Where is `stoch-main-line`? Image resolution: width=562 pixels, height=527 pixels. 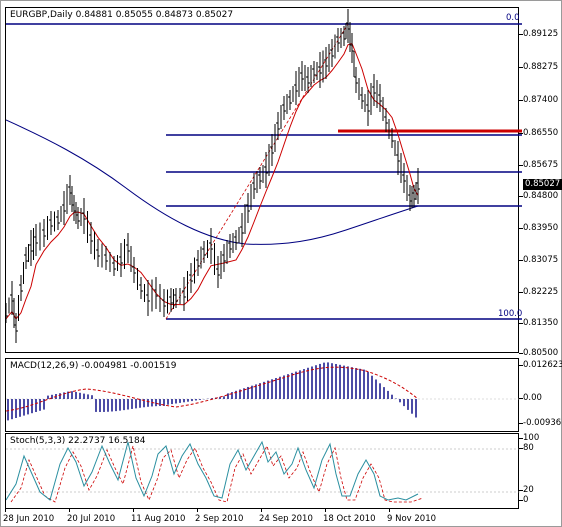 stoch-main-line is located at coordinates (212, 470).